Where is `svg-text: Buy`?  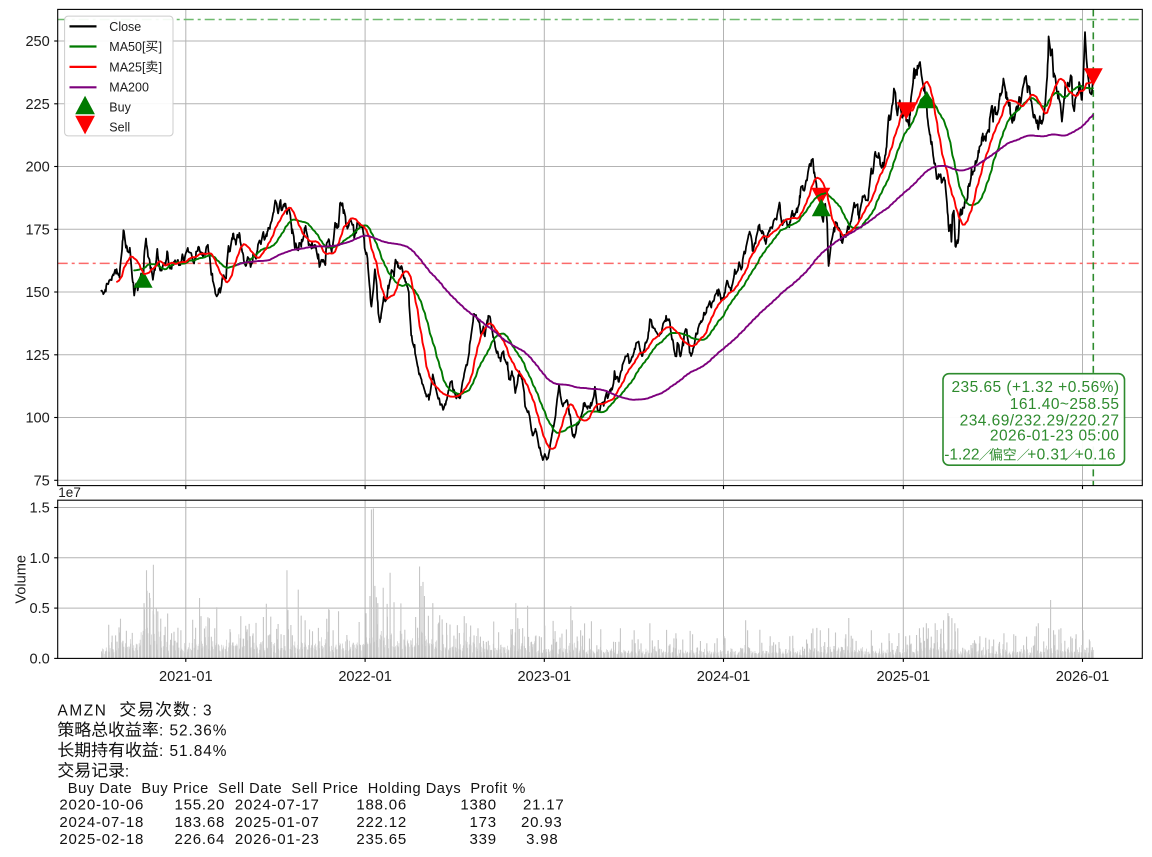
svg-text: Buy is located at coordinates (120, 107).